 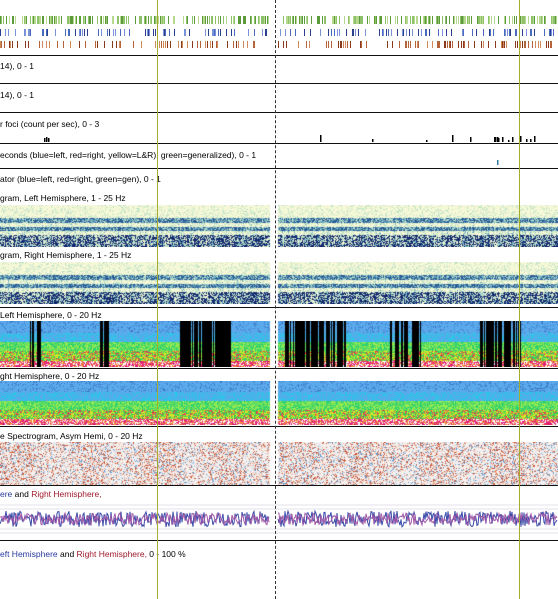 What do you see at coordinates (50, 124) in the screenshot?
I see `panel-label: r foci (count per sec), 0 - 3` at bounding box center [50, 124].